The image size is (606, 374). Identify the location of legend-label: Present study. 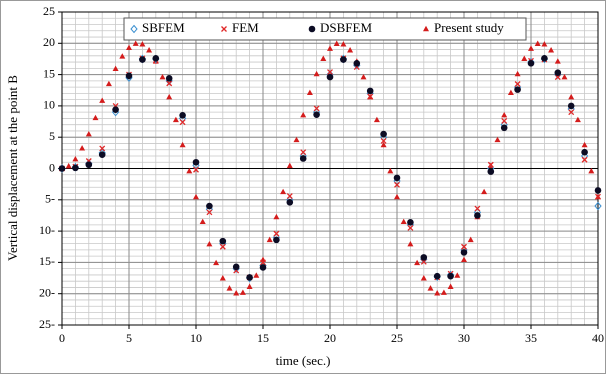
(469, 27).